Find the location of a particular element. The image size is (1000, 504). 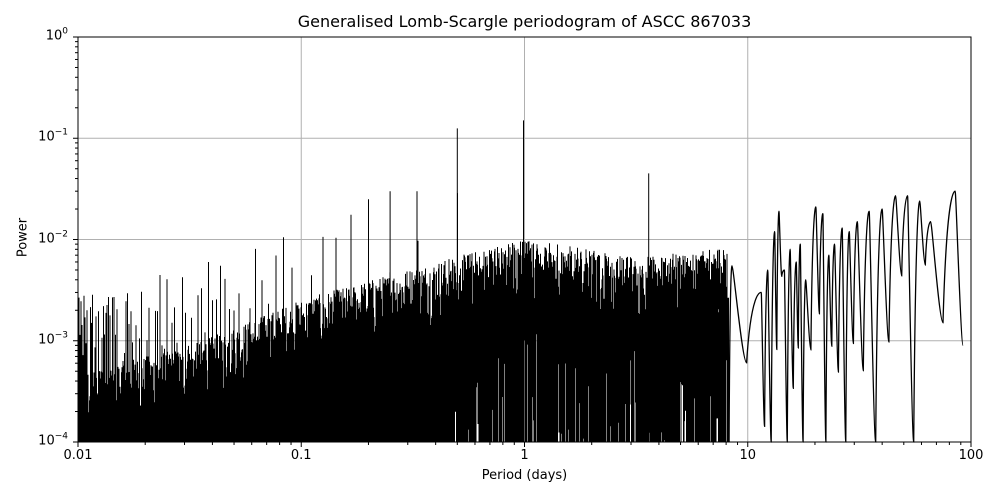

x-tick-label: 10 is located at coordinates (748, 455).